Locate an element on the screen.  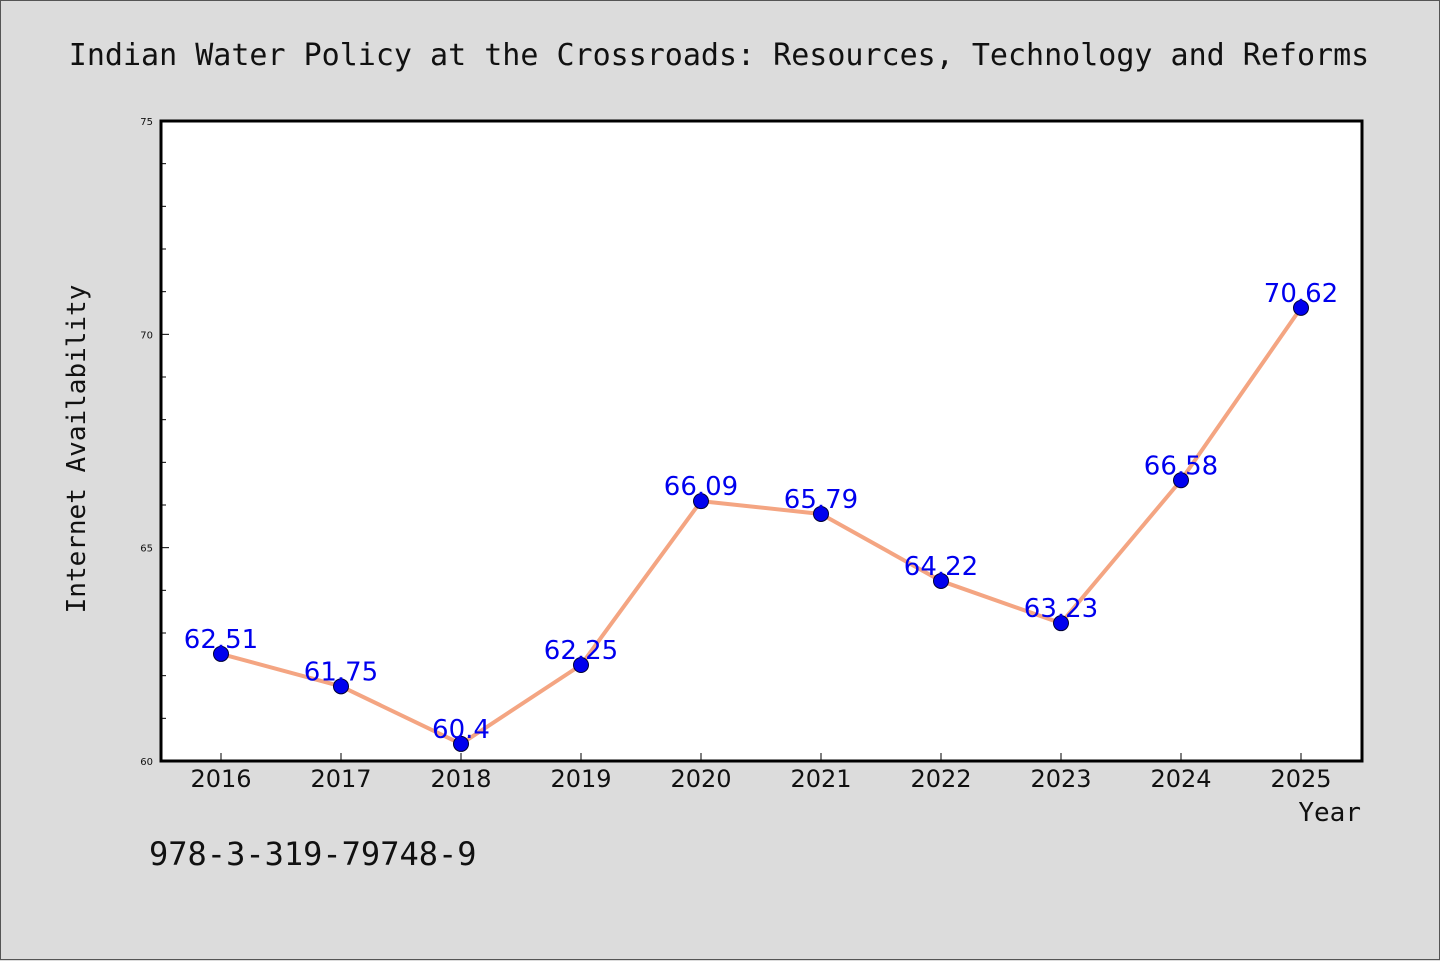
data-label: 62.25 is located at coordinates (581, 651).